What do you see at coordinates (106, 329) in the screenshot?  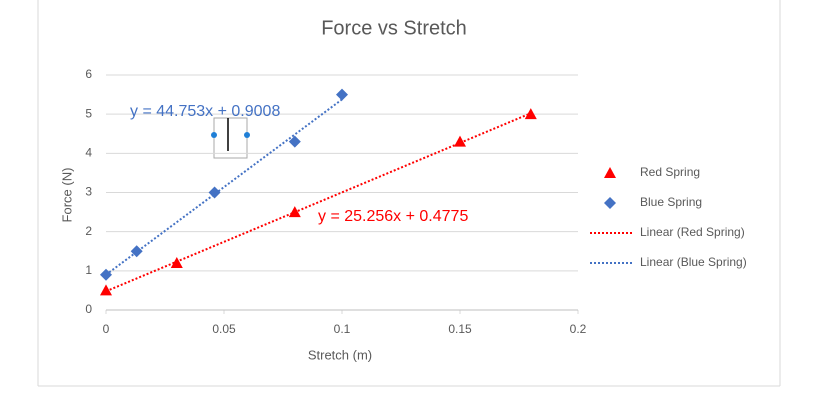 I see `x-tick-label: 0` at bounding box center [106, 329].